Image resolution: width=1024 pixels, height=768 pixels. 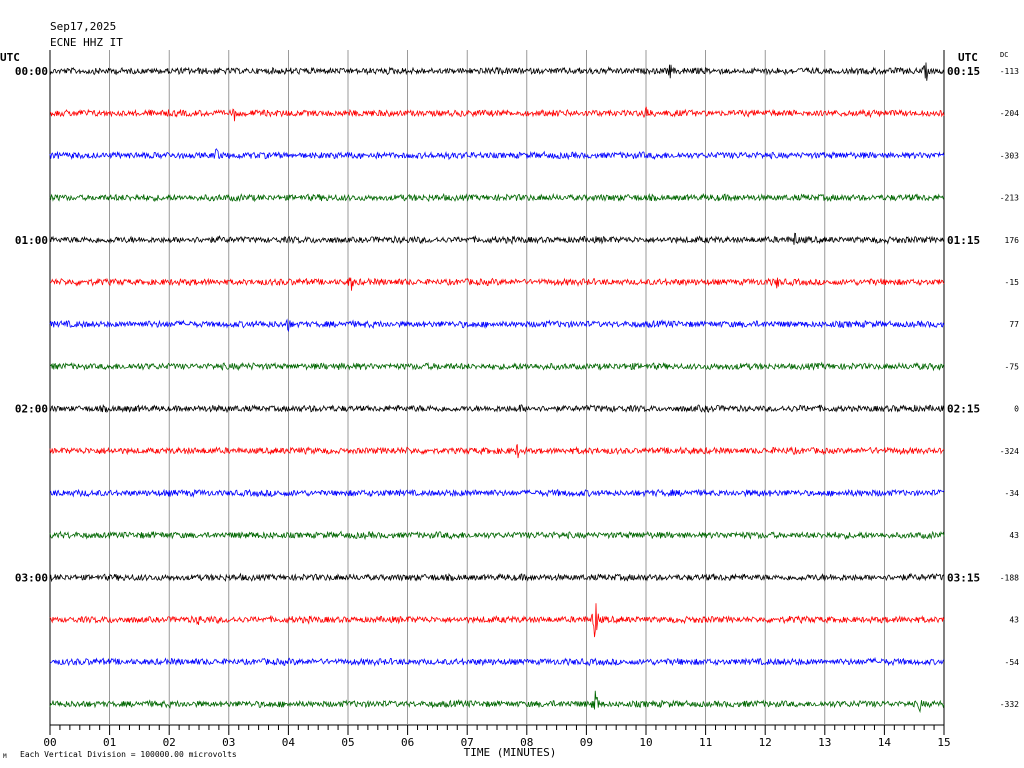 I want to click on dc-offset-label: 77, so click(x=1014, y=324).